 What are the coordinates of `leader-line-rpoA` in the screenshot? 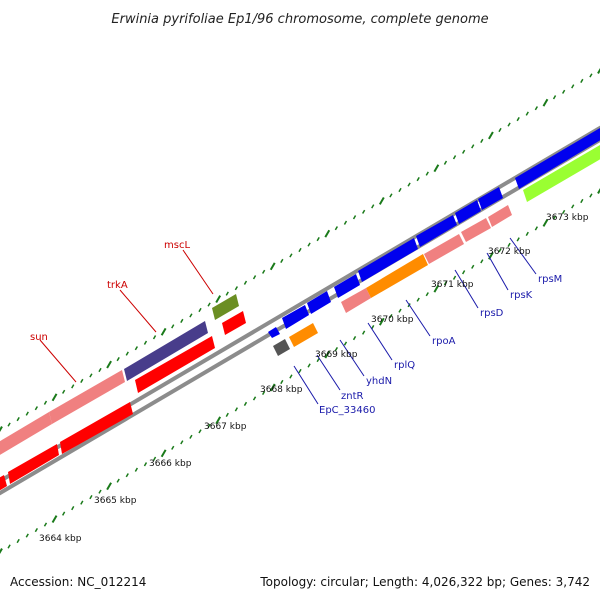 It's located at (418, 318).